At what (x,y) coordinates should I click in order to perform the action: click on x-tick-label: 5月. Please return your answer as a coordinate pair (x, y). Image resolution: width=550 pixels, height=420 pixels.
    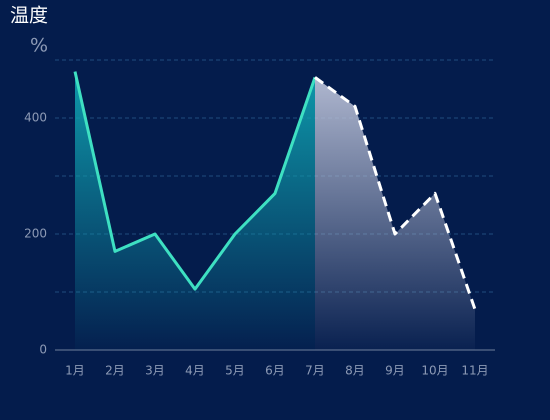
    Looking at the image, I should click on (235, 371).